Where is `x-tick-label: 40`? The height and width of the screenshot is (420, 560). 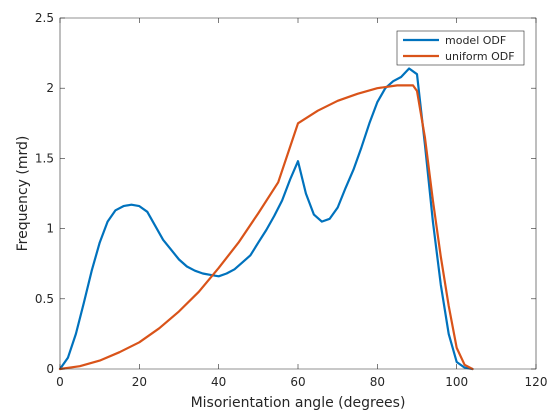 x-tick-label: 40 is located at coordinates (218, 382).